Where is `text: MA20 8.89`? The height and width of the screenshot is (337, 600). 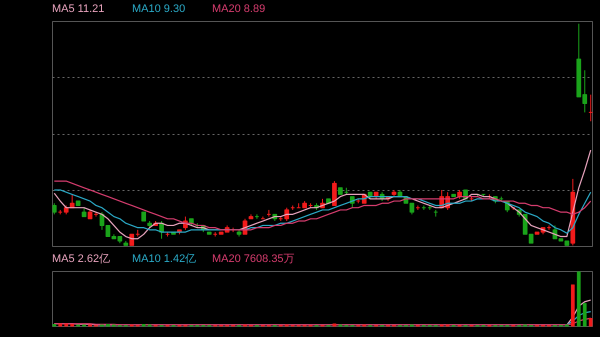
text: MA20 8.89 is located at coordinates (239, 9).